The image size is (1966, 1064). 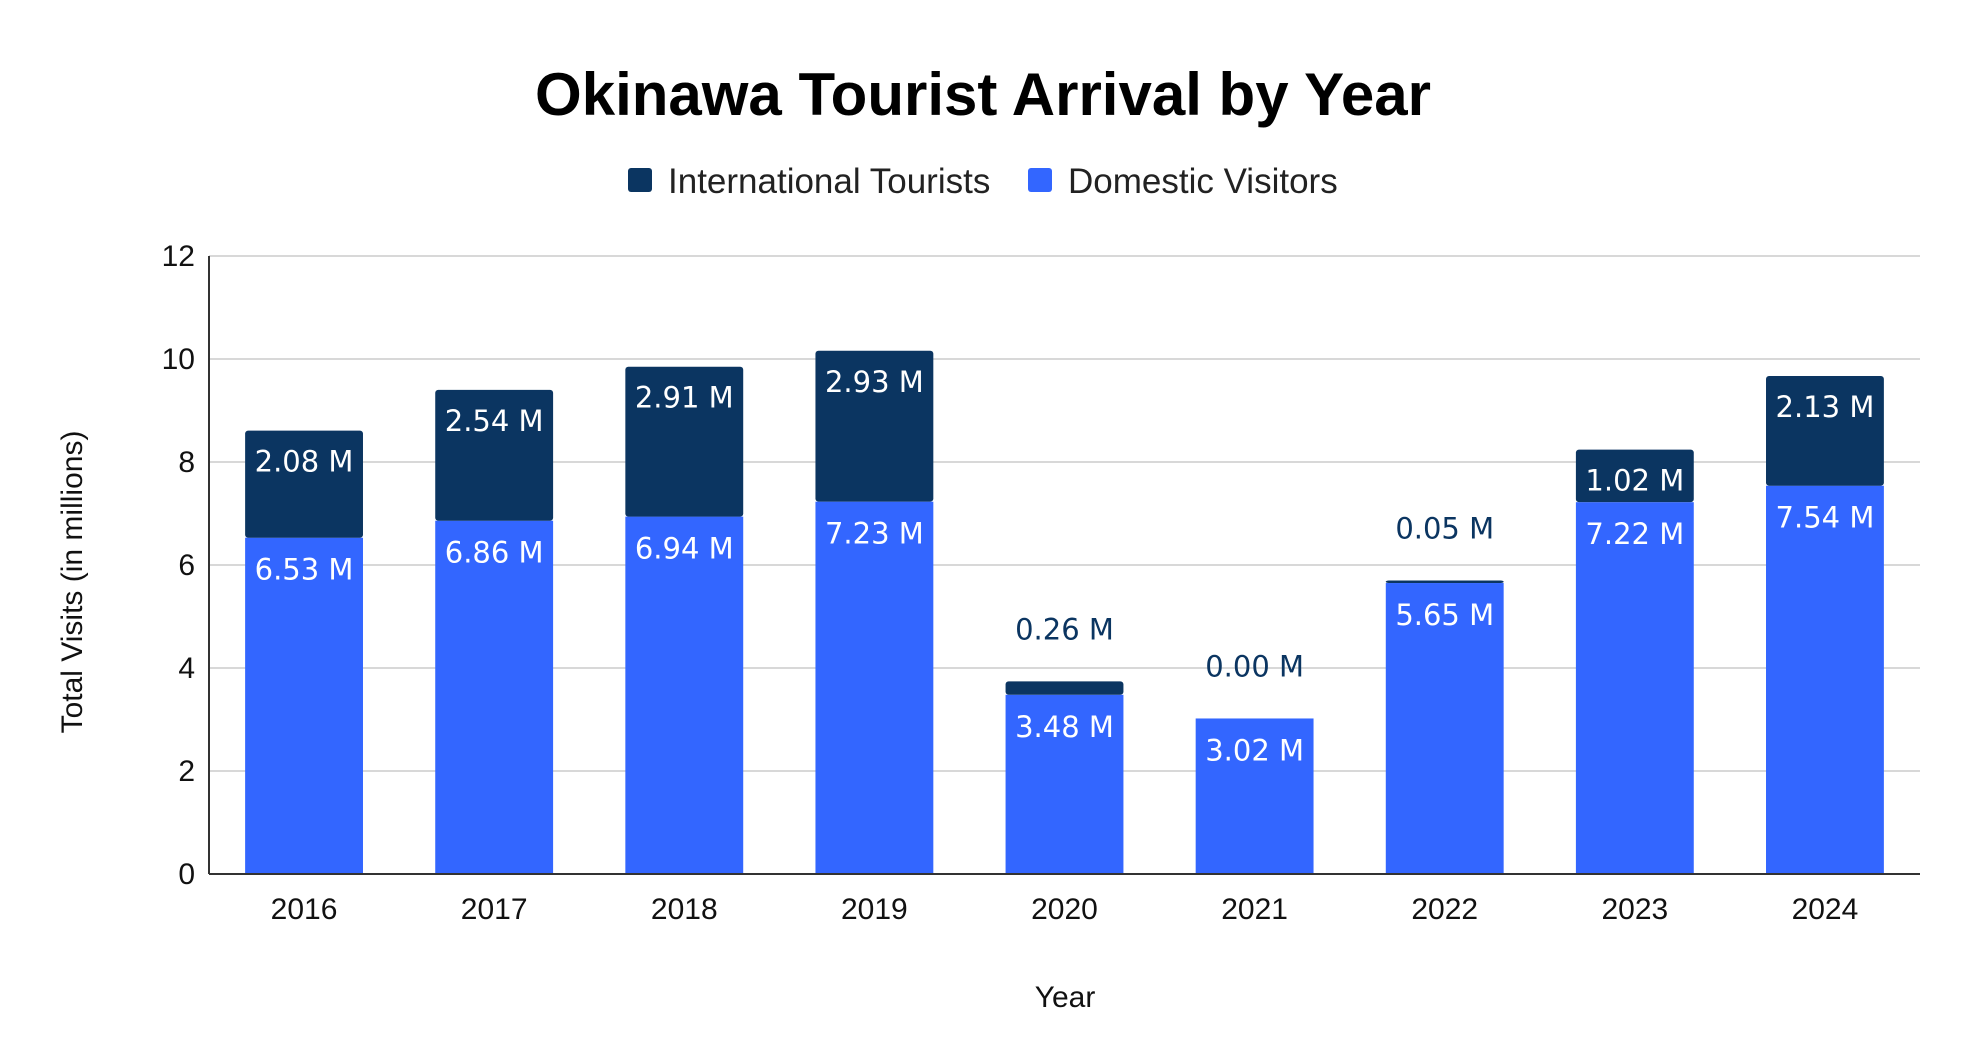 I want to click on chart-title: Okinawa Tourist Arrival by Year, so click(x=983, y=94).